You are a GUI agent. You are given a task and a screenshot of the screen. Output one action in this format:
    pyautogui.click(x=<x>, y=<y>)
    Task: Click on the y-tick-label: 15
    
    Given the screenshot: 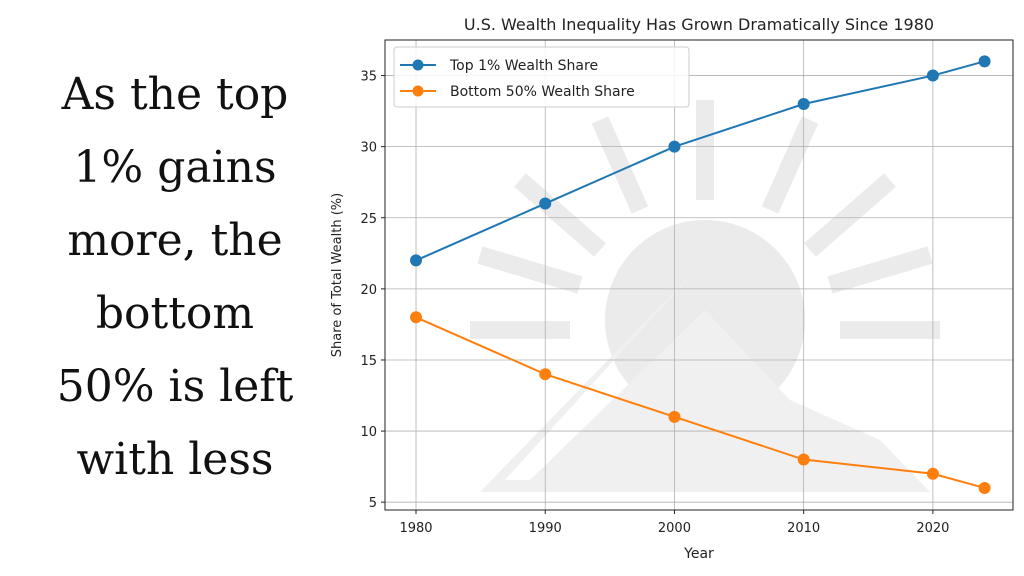 What is the action you would take?
    pyautogui.click(x=368, y=361)
    